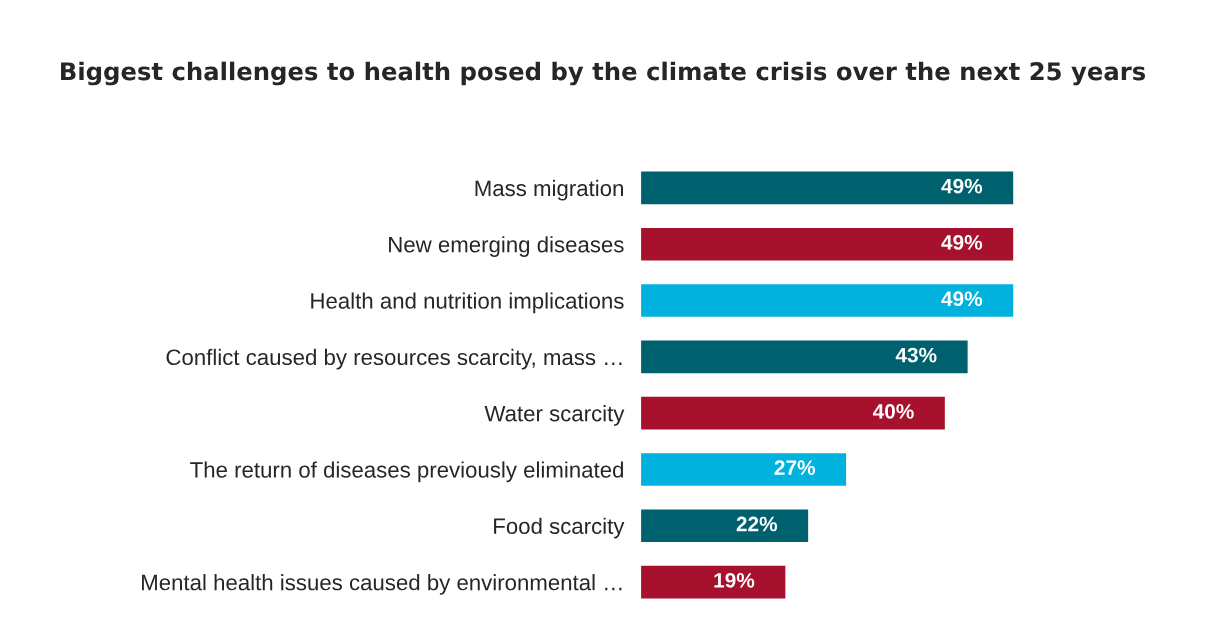 The image size is (1205, 639). What do you see at coordinates (467, 303) in the screenshot?
I see `y-tick-label: Health and nutrition implications` at bounding box center [467, 303].